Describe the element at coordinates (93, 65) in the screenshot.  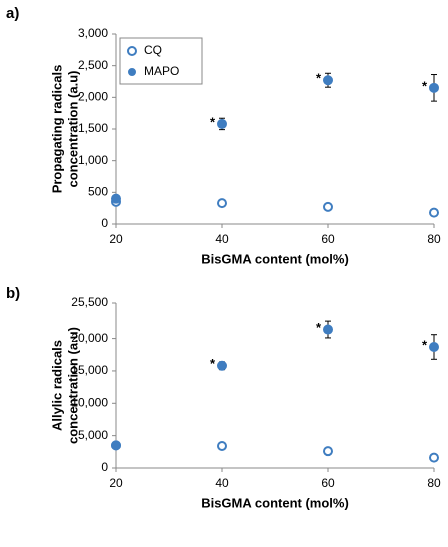
I see `y-tick-label: 2,500` at that location.